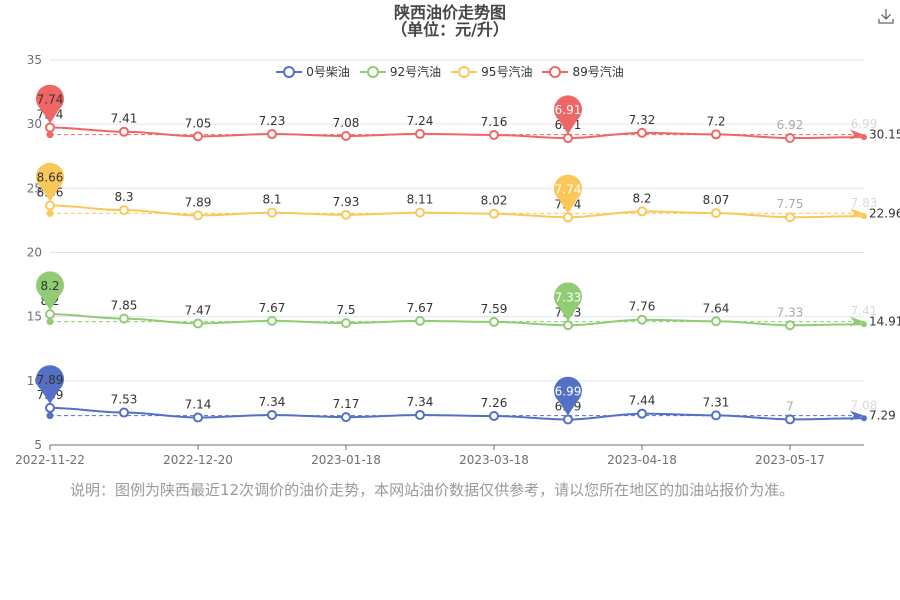 The image size is (900, 600). What do you see at coordinates (568, 110) in the screenshot?
I see `min-pin-label: 6.91` at bounding box center [568, 110].